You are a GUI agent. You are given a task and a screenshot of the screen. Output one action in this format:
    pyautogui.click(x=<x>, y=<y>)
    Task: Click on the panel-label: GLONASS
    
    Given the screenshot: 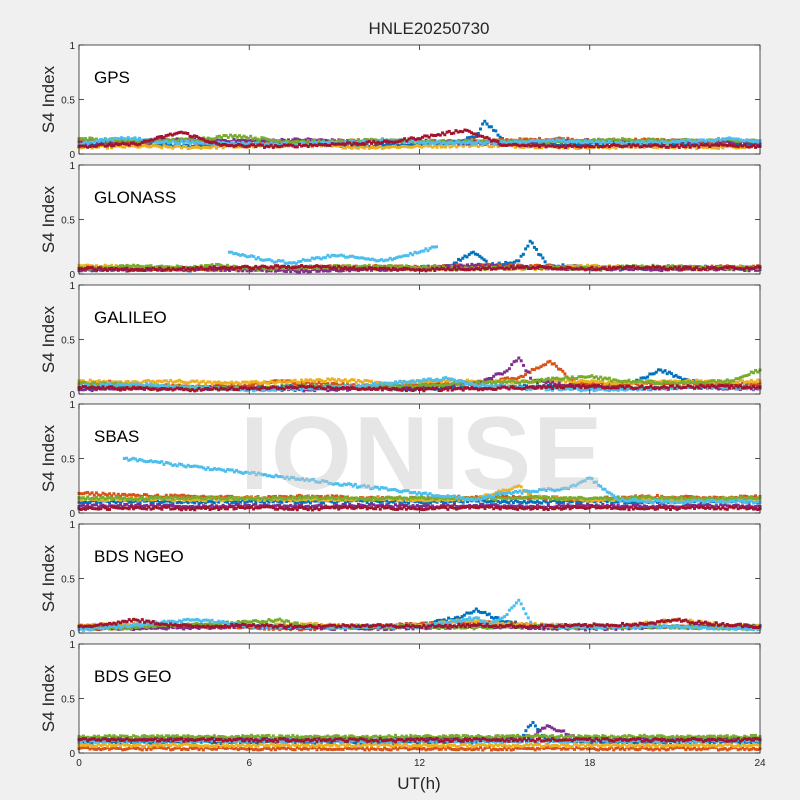 What is the action you would take?
    pyautogui.click(x=135, y=197)
    